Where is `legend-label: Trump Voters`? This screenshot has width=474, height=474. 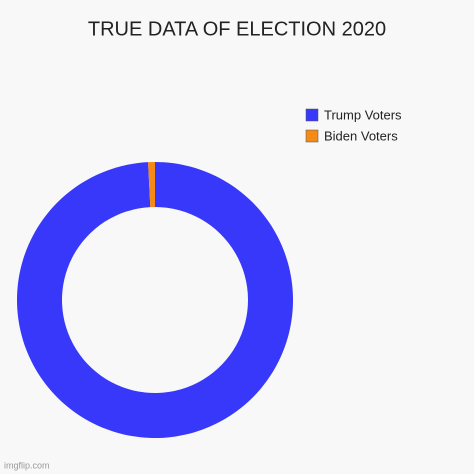 legend-label: Trump Voters is located at coordinates (363, 114).